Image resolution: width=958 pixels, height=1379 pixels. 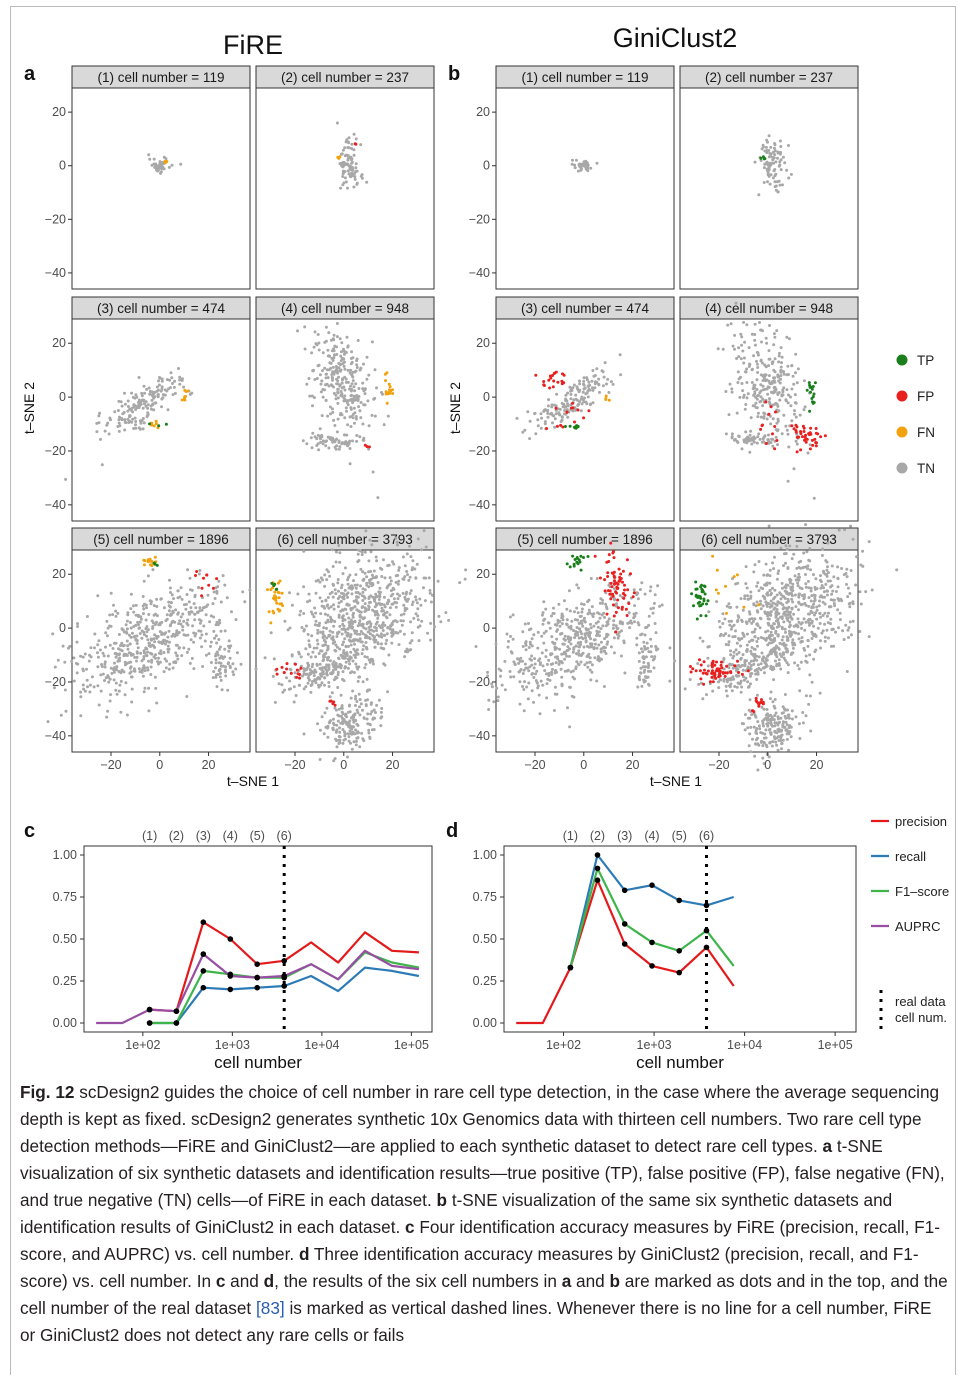 What do you see at coordinates (585, 177) in the screenshot?
I see `giniclust2-facet-1: (1) cell number = 119` at bounding box center [585, 177].